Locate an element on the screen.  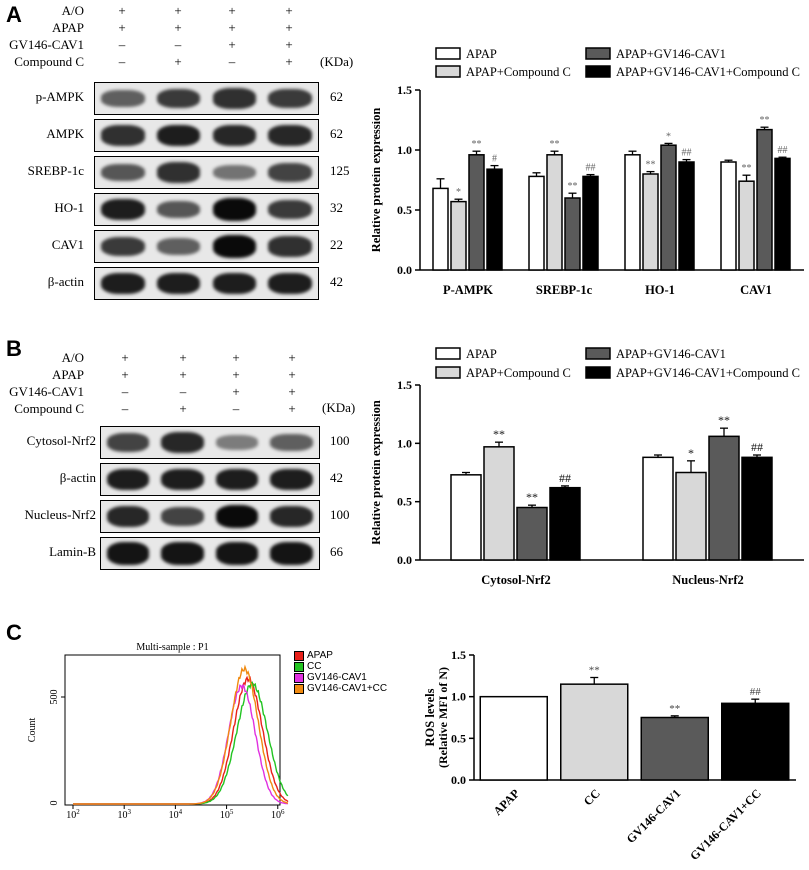
flow-legend: APAP CC GV146-CAV1 GV146-CAV1+CC is located at coordinates (340, 672).